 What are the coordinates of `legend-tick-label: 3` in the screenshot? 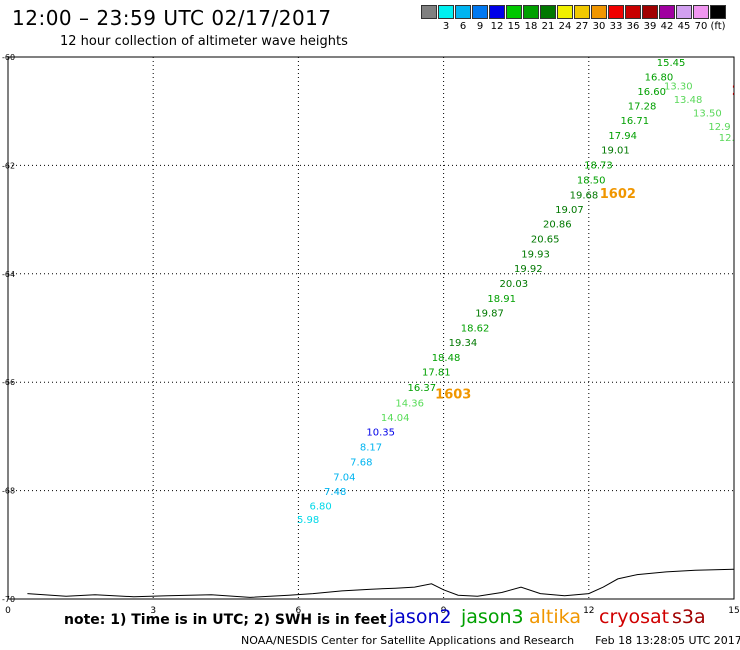 It's located at (446, 26).